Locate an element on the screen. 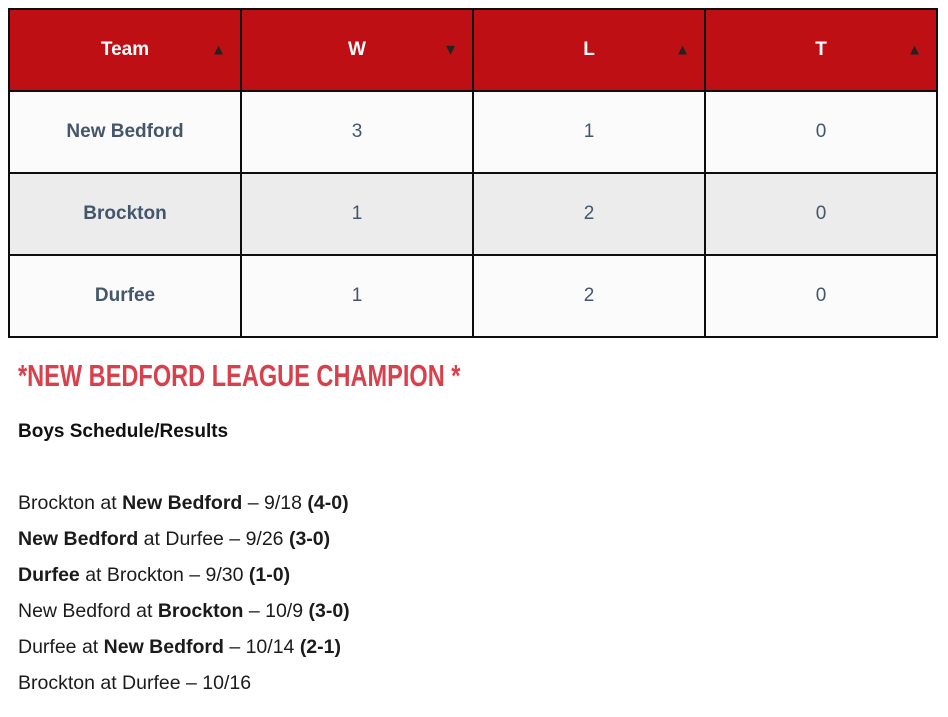 Image resolution: width=948 pixels, height=717 pixels. schedule-segment-bold: (4-0) is located at coordinates (328, 502).